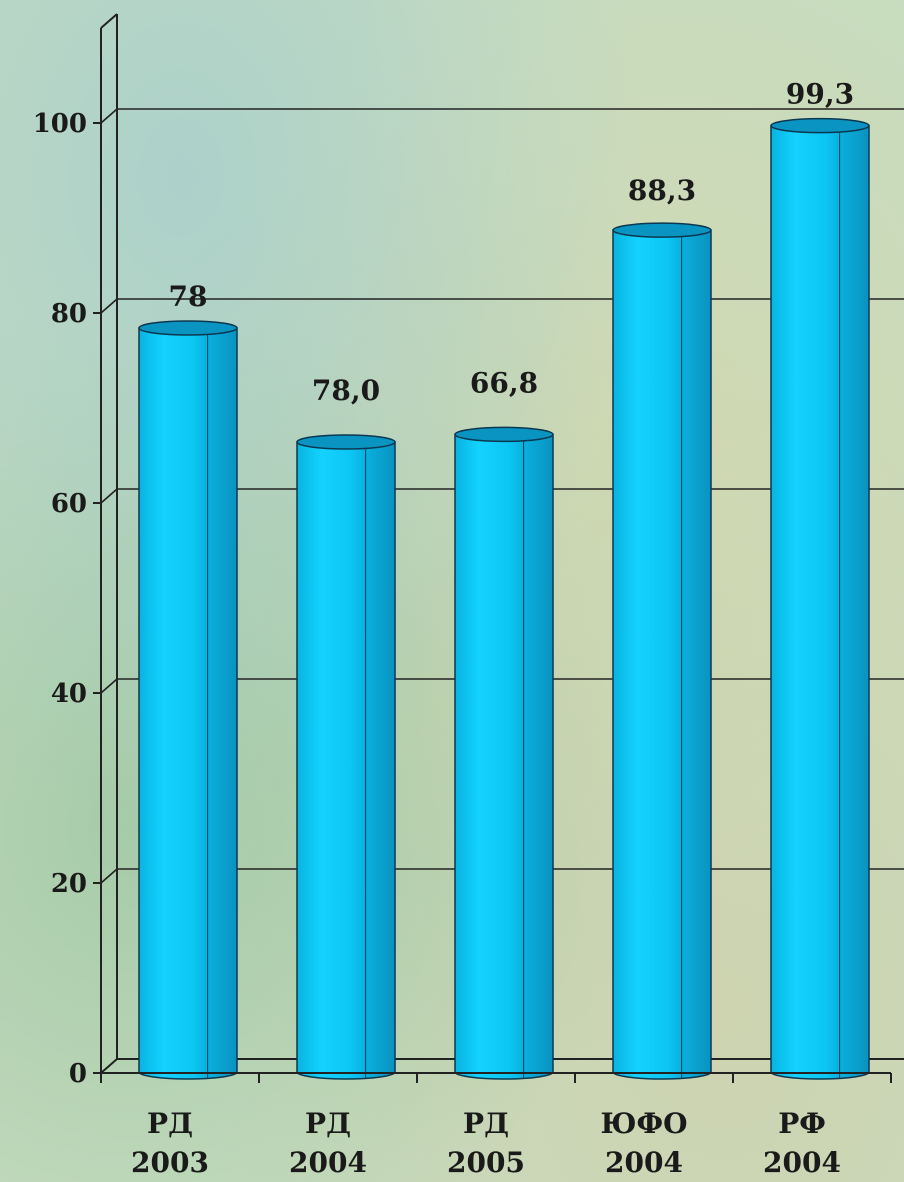 The height and width of the screenshot is (1182, 904). Describe the element at coordinates (60, 124) in the screenshot. I see `y-tick-label: 100` at that location.